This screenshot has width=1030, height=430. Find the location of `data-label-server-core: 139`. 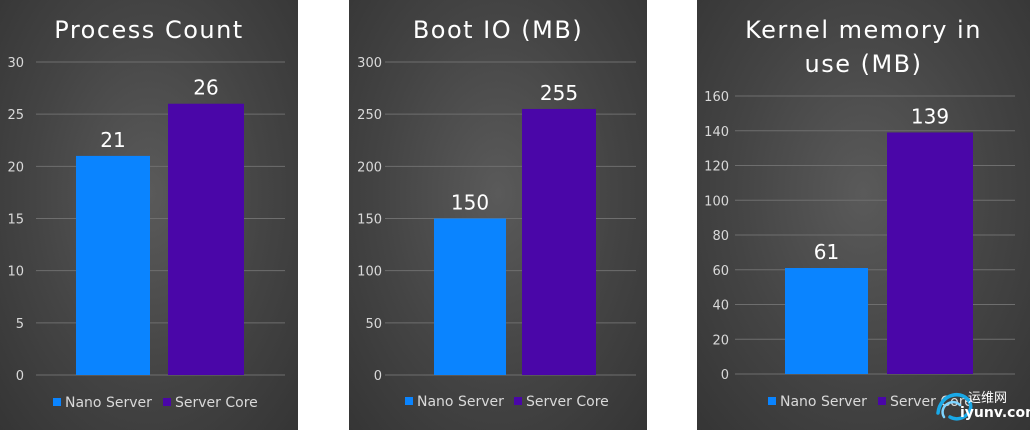

data-label-server-core: 139 is located at coordinates (930, 116).